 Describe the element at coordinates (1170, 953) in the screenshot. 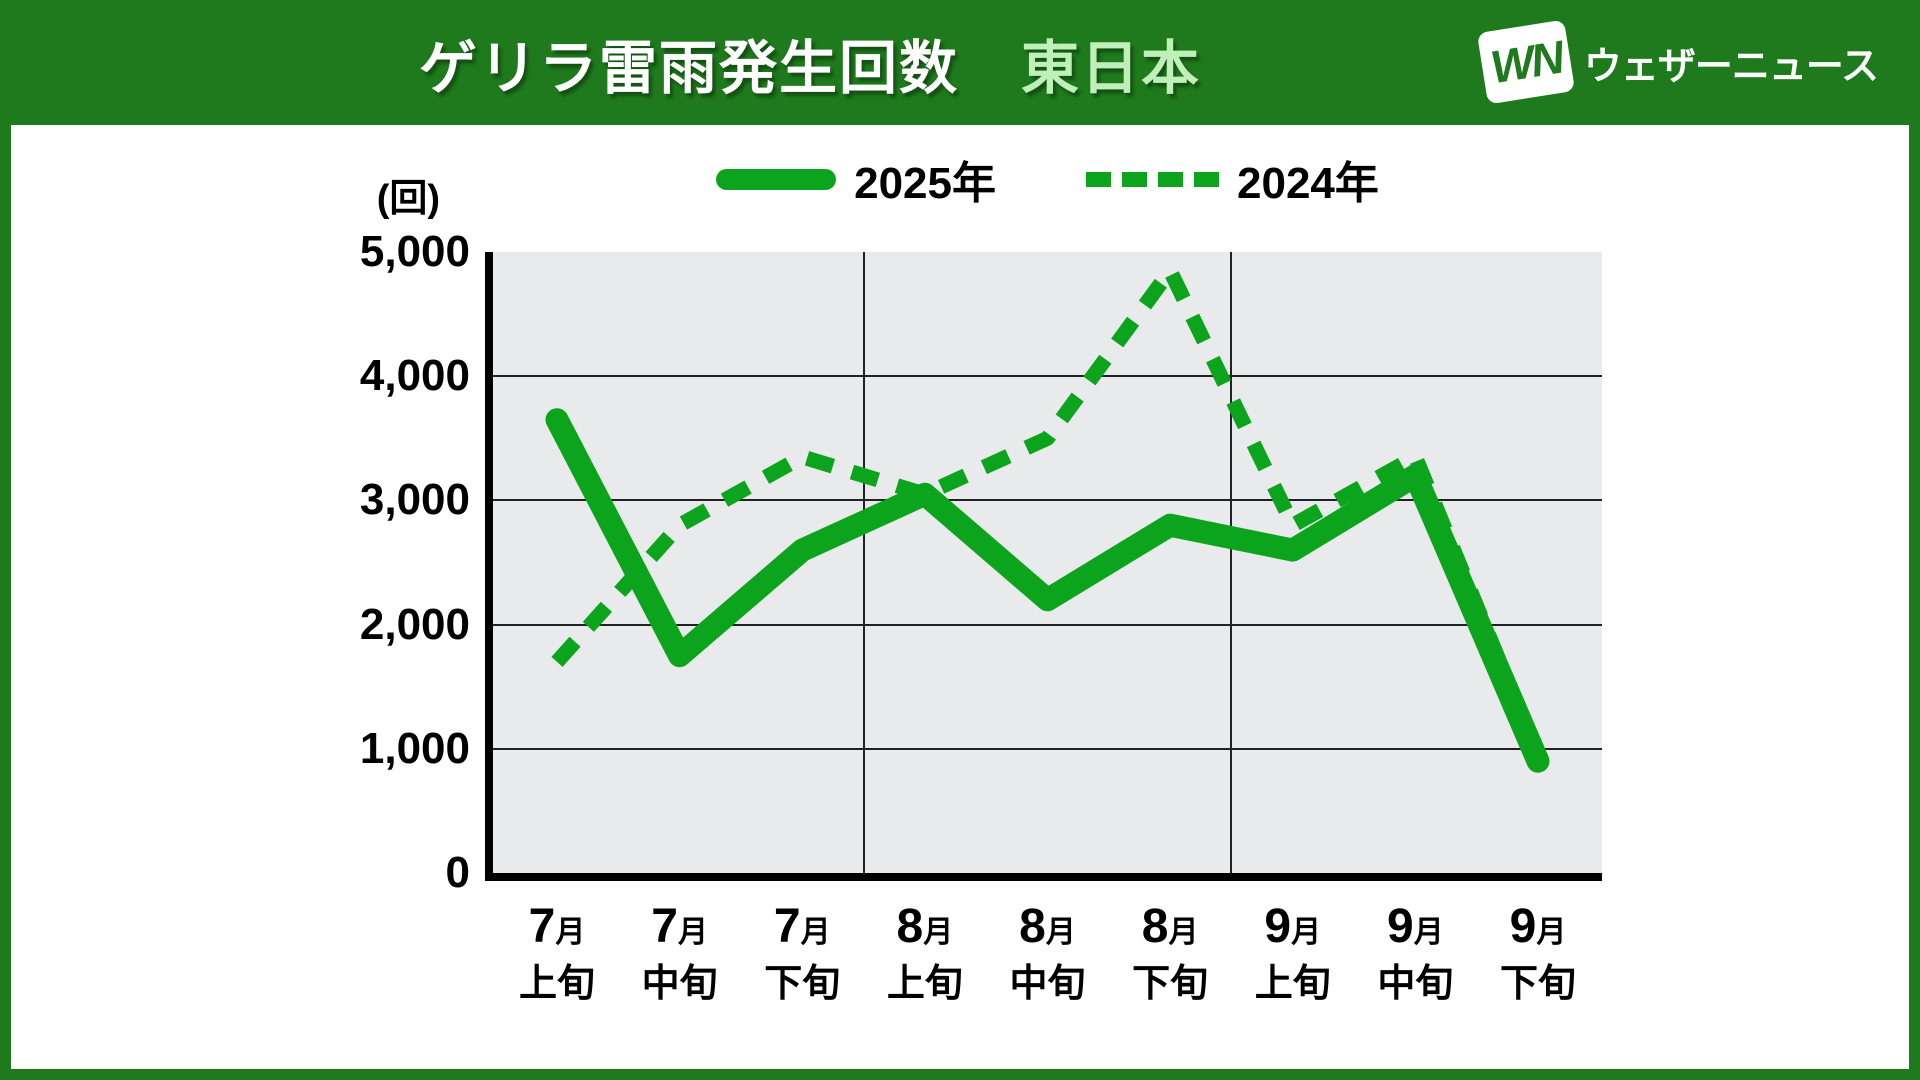

I see `x-tick-label: 8月 下旬` at that location.